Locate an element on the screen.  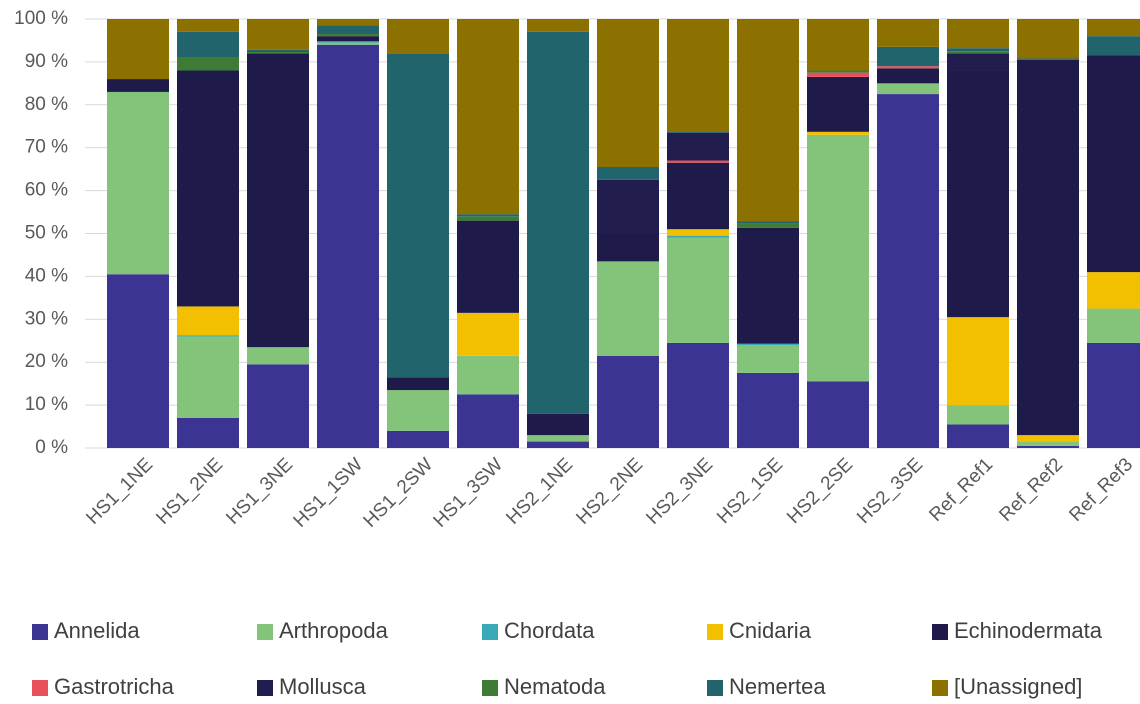
x-tick-label: HS2_3NE is located at coordinates (679, 491).